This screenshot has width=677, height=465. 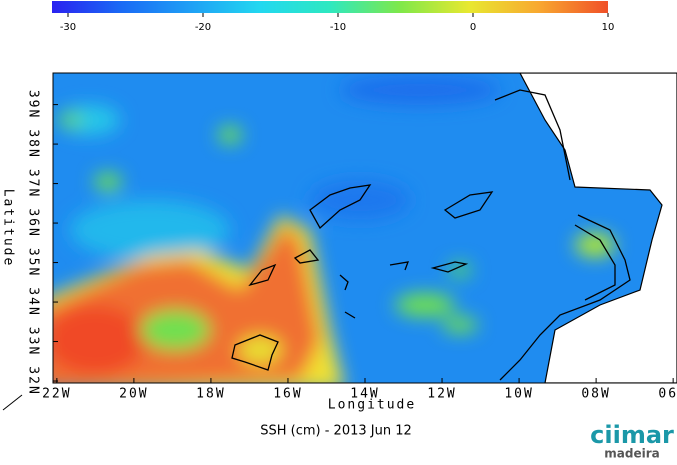 I want to click on corner-line, so click(x=12, y=402).